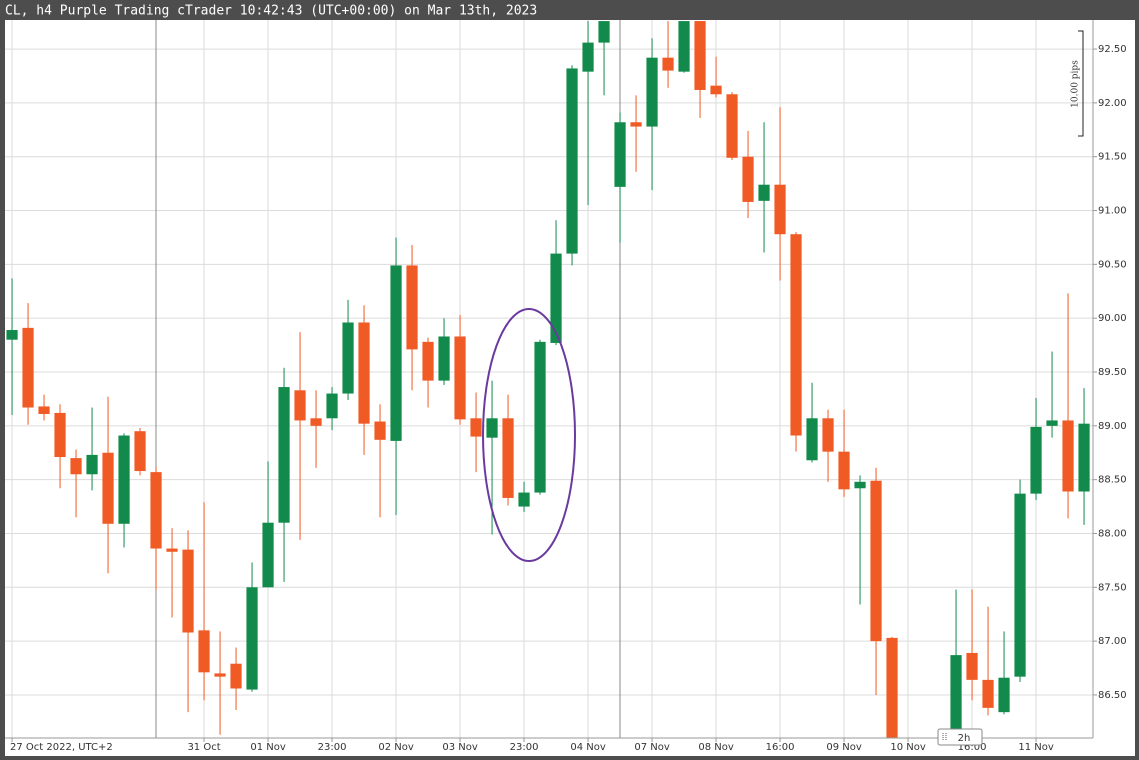  What do you see at coordinates (396, 747) in the screenshot?
I see `x-tick-label: 02 Nov` at bounding box center [396, 747].